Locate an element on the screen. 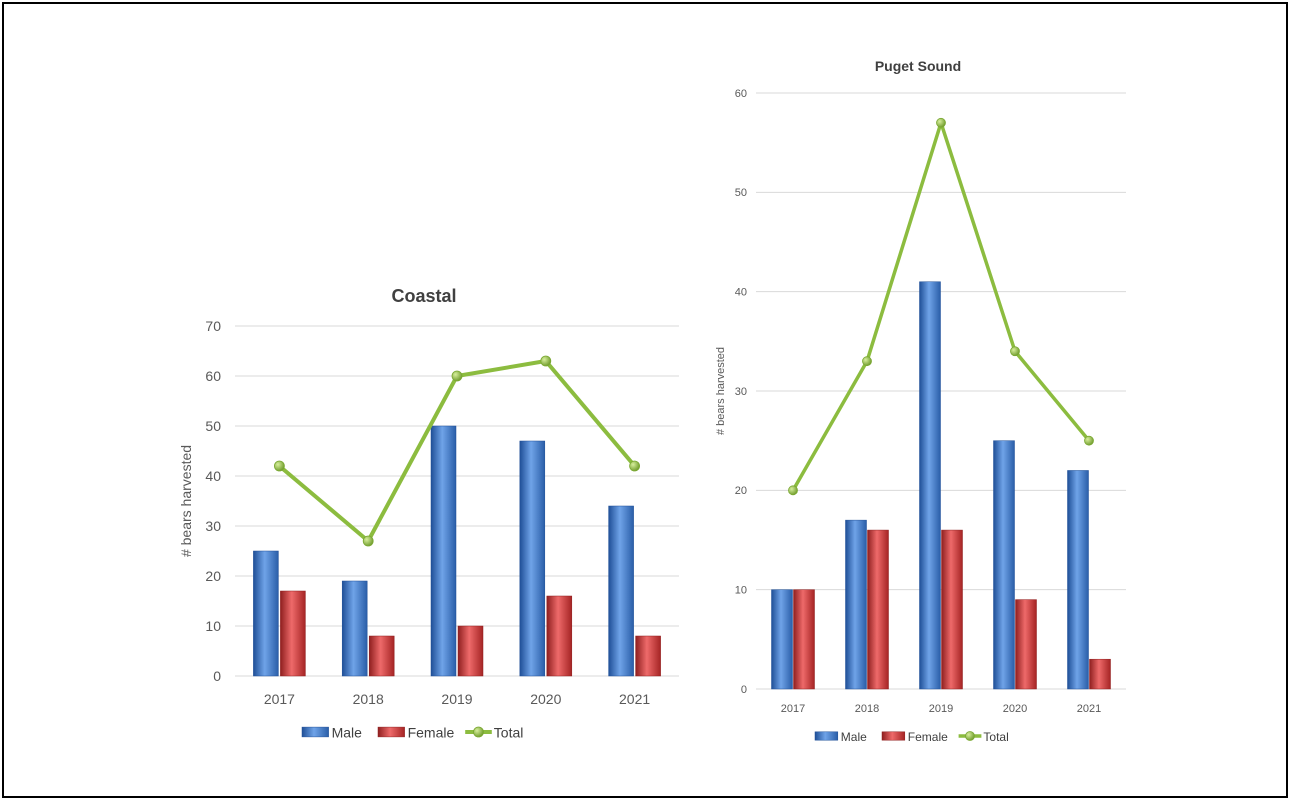 This screenshot has width=1290, height=800. y-tick-labels: 0 10 20 30 40 50 60 is located at coordinates (741, 392).